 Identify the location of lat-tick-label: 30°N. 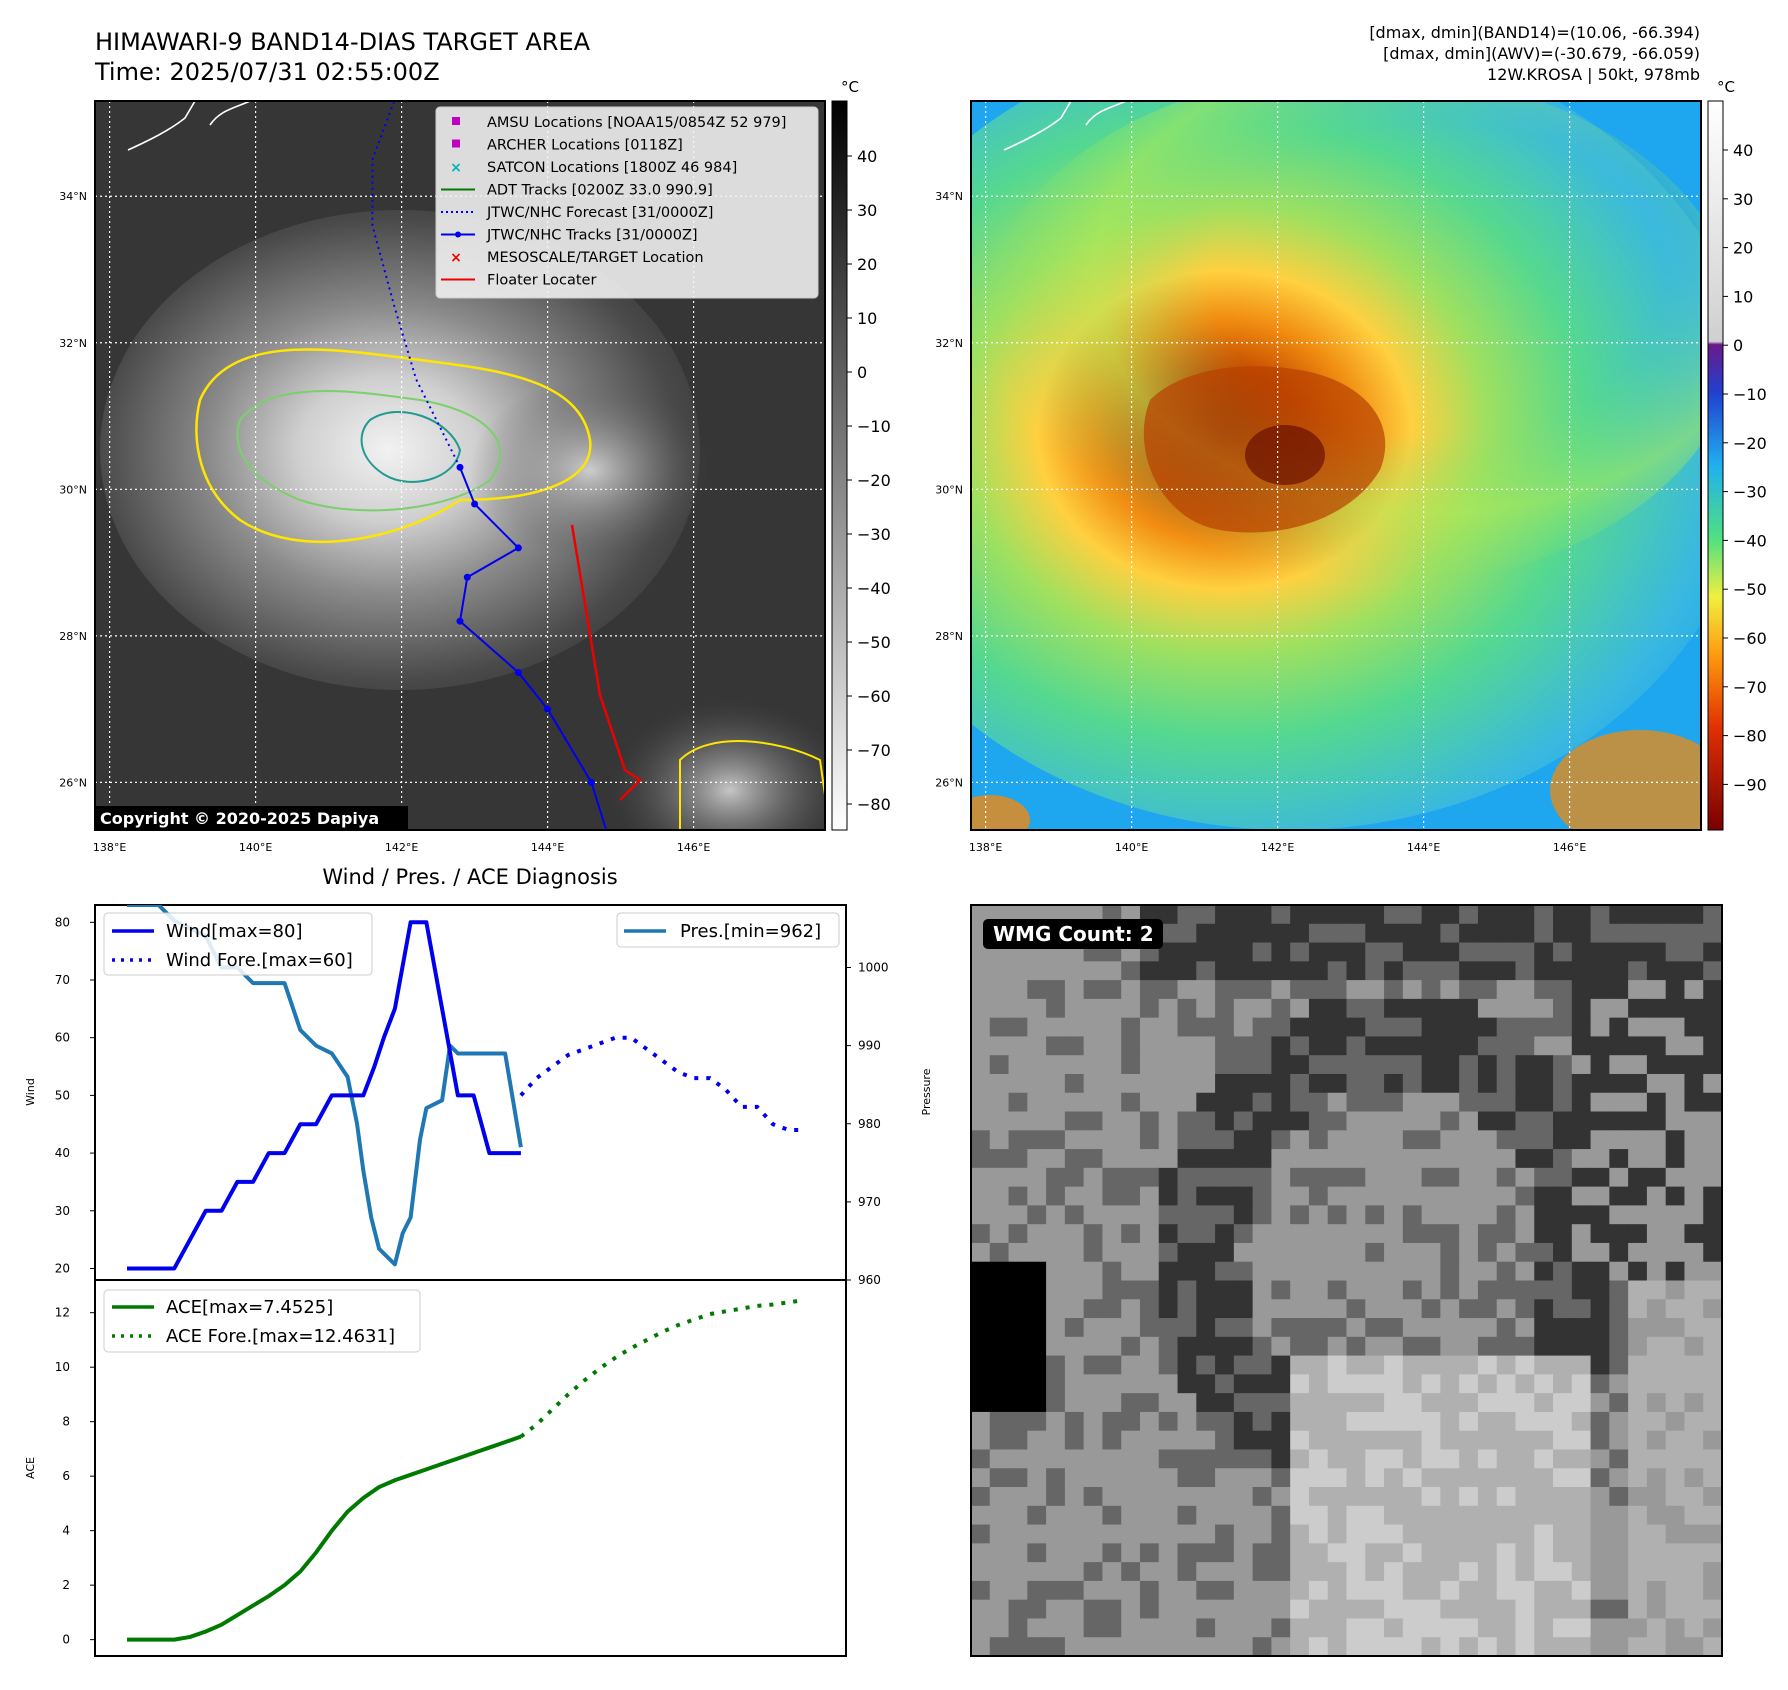
(949, 489).